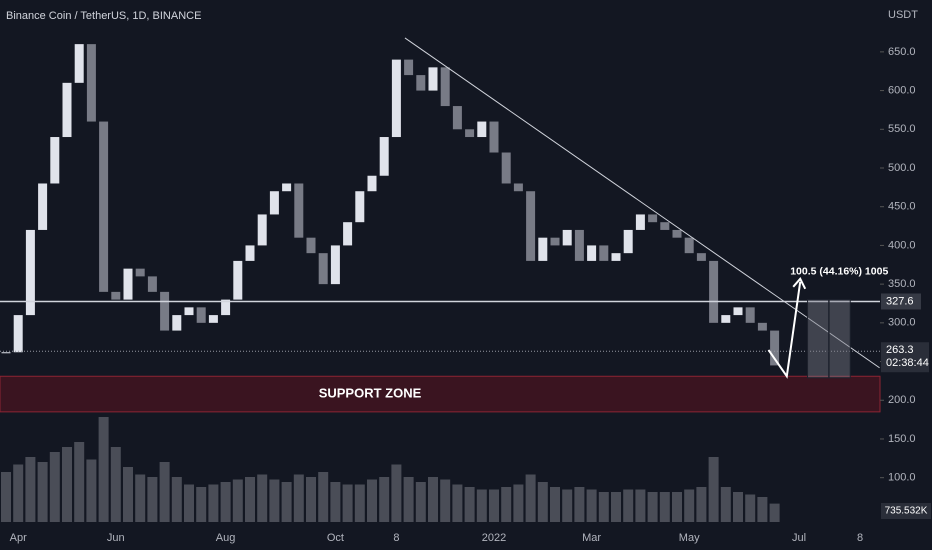 This screenshot has width=932, height=550. Describe the element at coordinates (839, 272) in the screenshot. I see `projection-label: 100.5 (44.16%) 1005` at that location.